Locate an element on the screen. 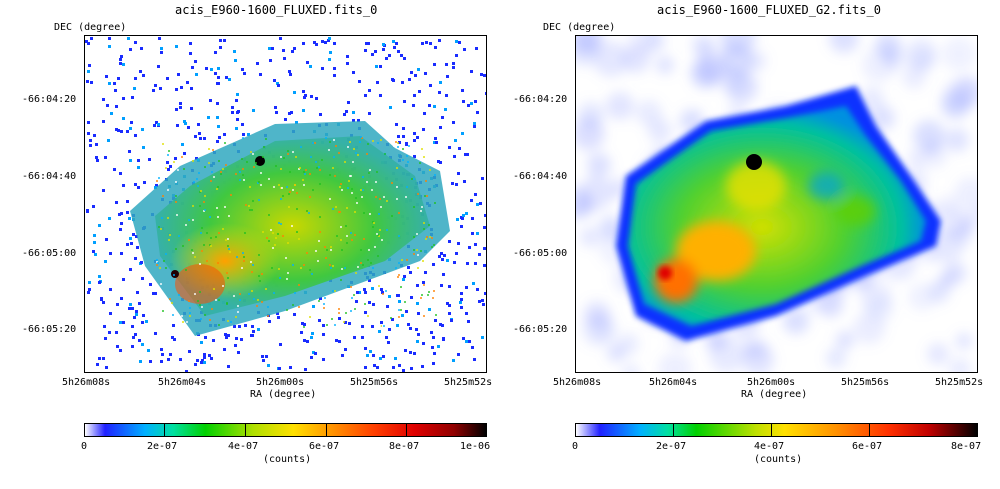 The image size is (1000, 489). right-cbar-tick-4: 6e-07 is located at coordinates (867, 446).